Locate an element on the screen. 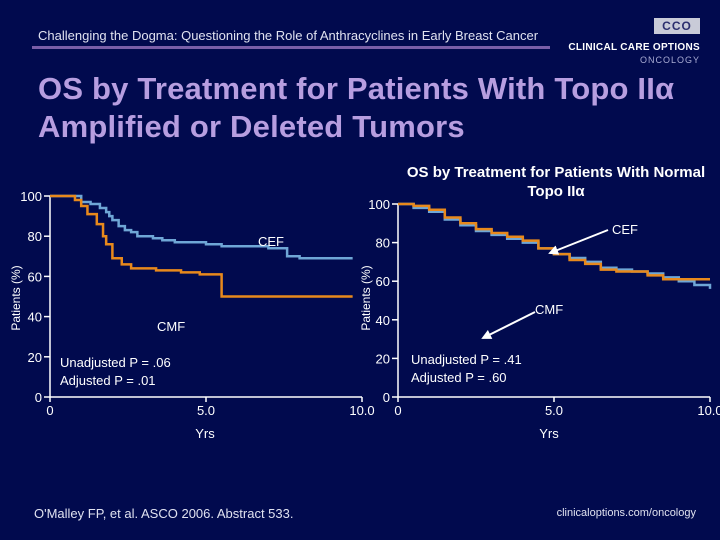 The image size is (720, 540). logo-line-1: CLINICAL CARE OPTIONS is located at coordinates (634, 47).